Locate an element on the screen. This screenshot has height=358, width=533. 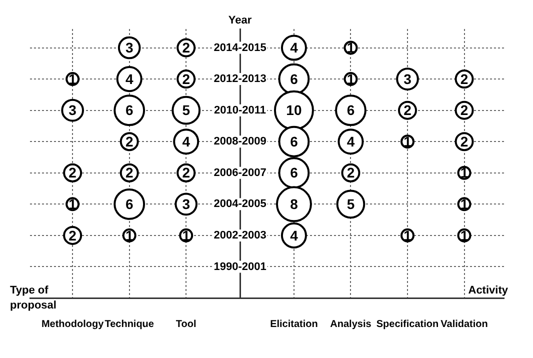
x-tick-label: Validation is located at coordinates (464, 324).